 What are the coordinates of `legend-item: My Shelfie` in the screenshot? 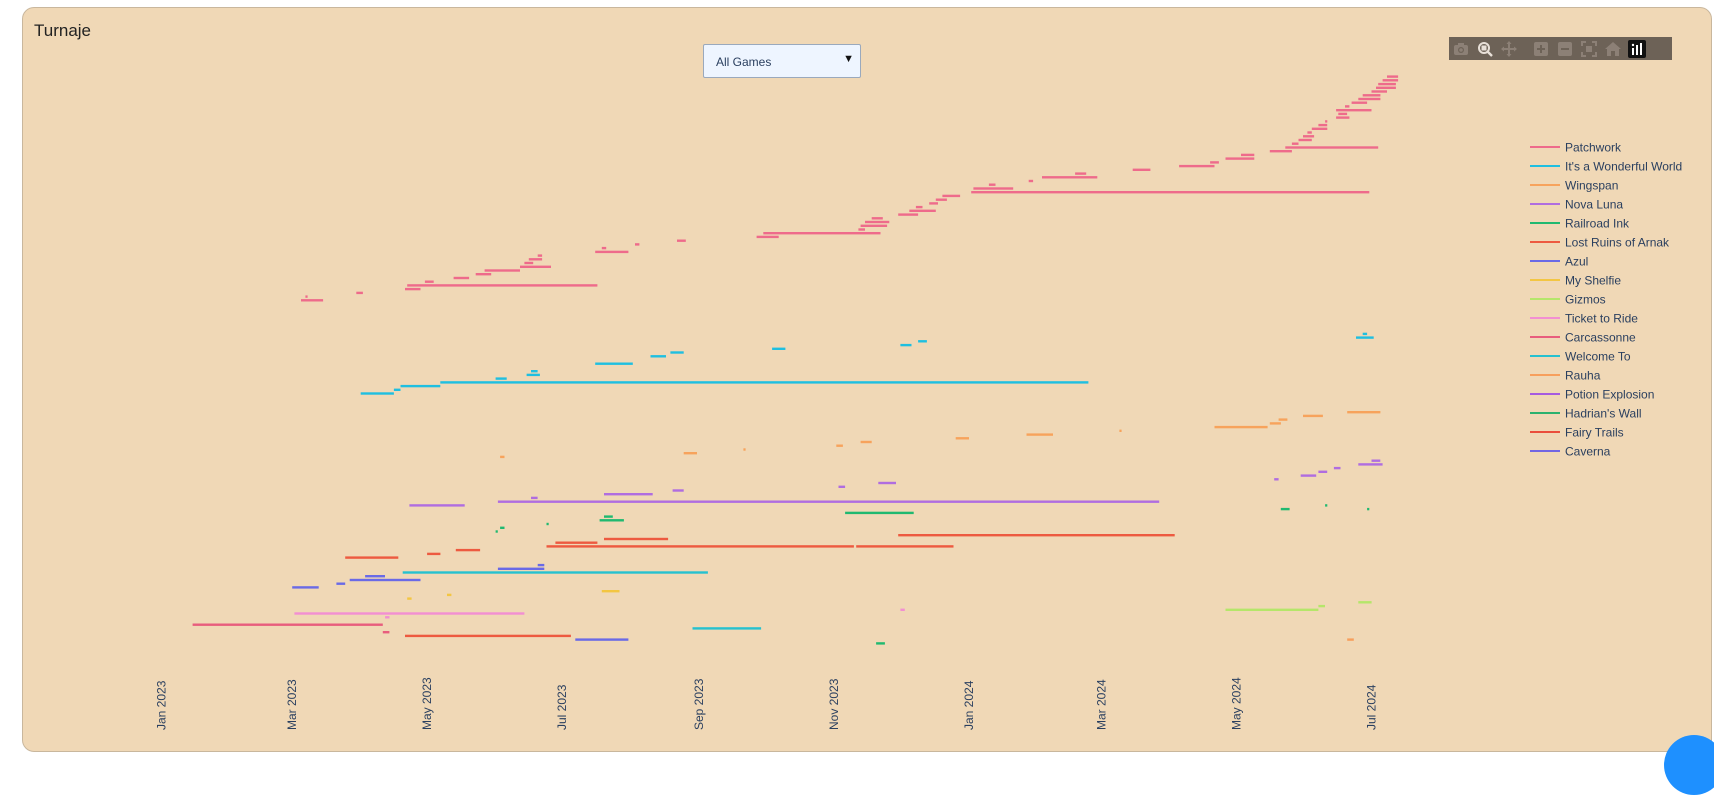 It's located at (1575, 281).